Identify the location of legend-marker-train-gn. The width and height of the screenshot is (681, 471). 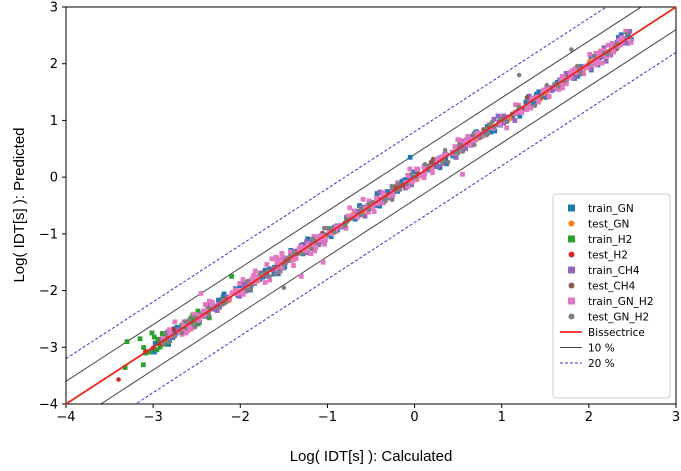
(571, 208).